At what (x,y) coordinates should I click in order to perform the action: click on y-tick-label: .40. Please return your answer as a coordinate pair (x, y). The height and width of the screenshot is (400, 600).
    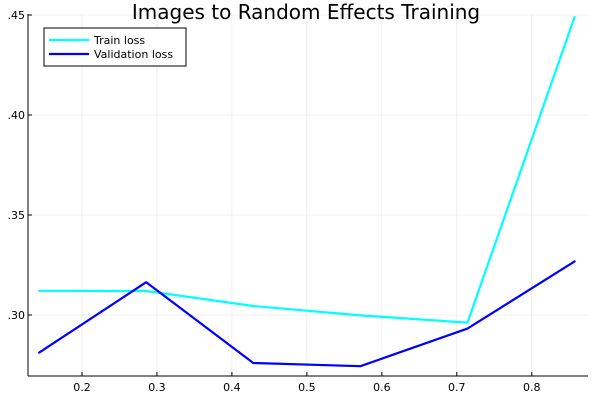
    Looking at the image, I should click on (17, 115).